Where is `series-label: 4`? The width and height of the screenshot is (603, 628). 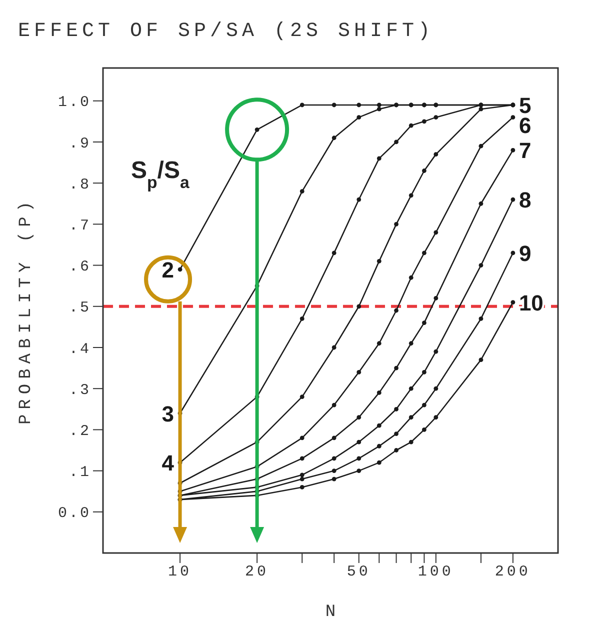 series-label: 4 is located at coordinates (168, 463).